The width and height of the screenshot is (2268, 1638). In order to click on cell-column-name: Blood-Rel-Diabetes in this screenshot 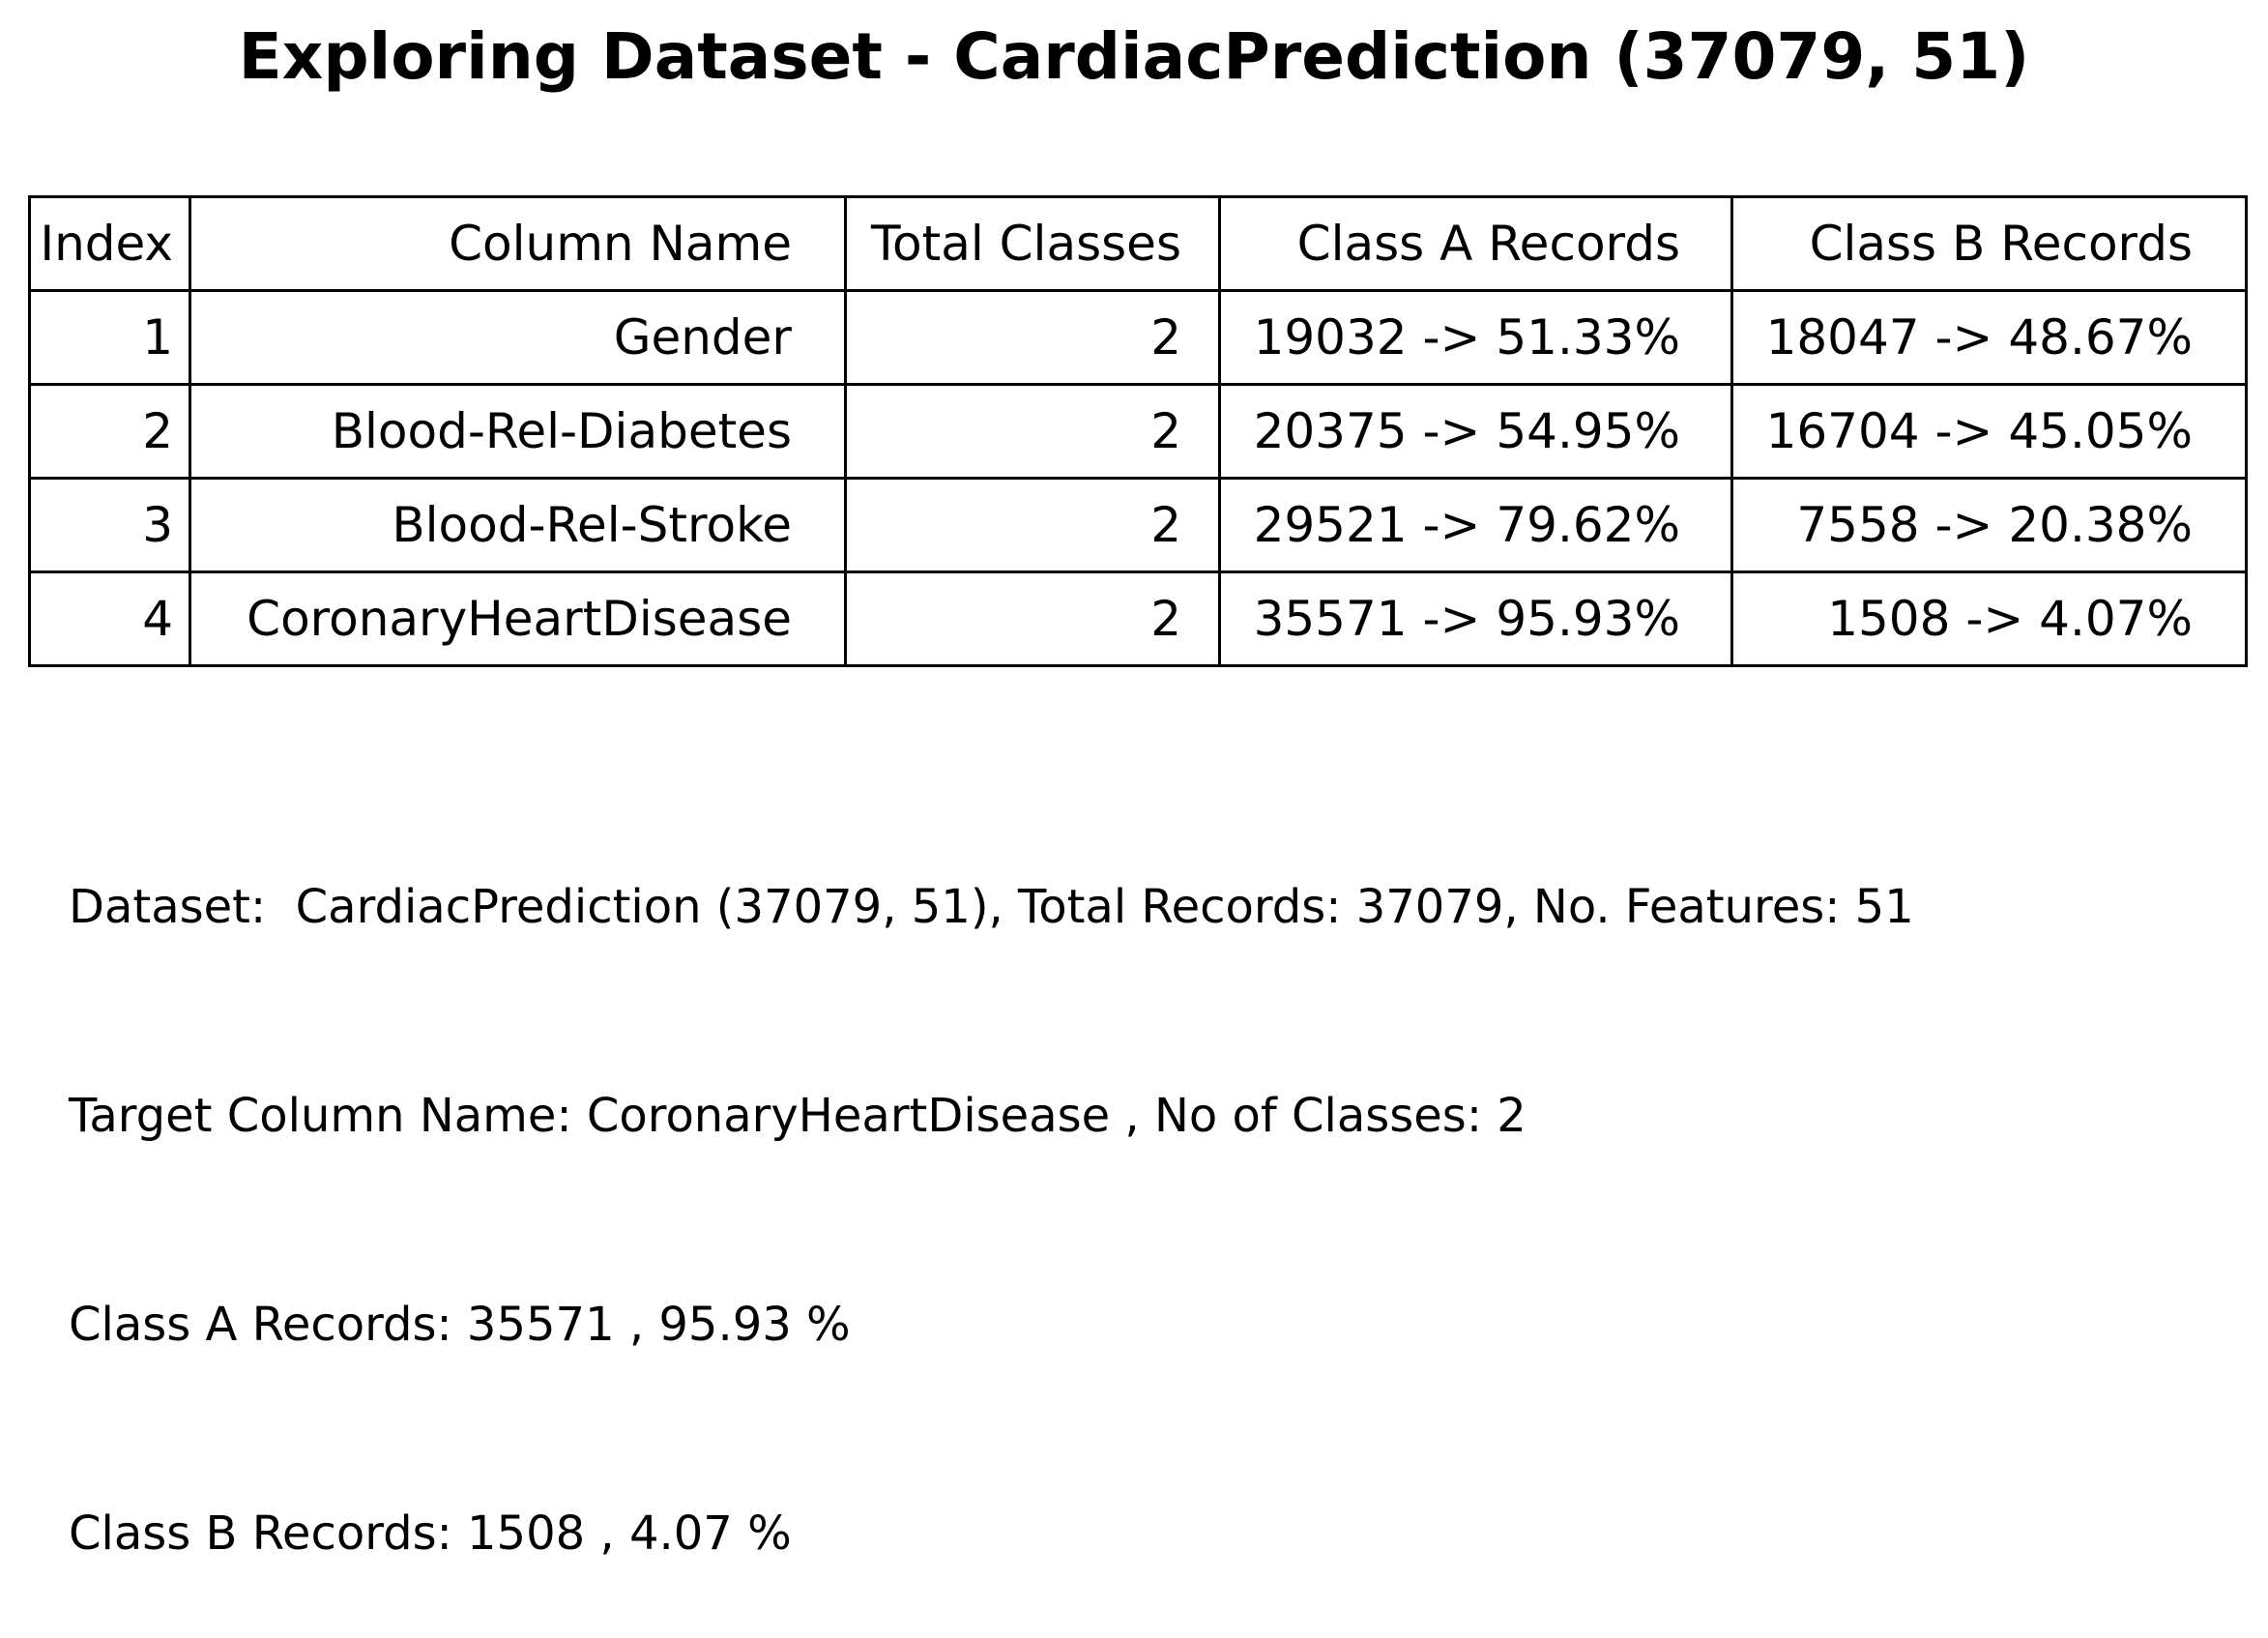, I will do `click(518, 431)`.